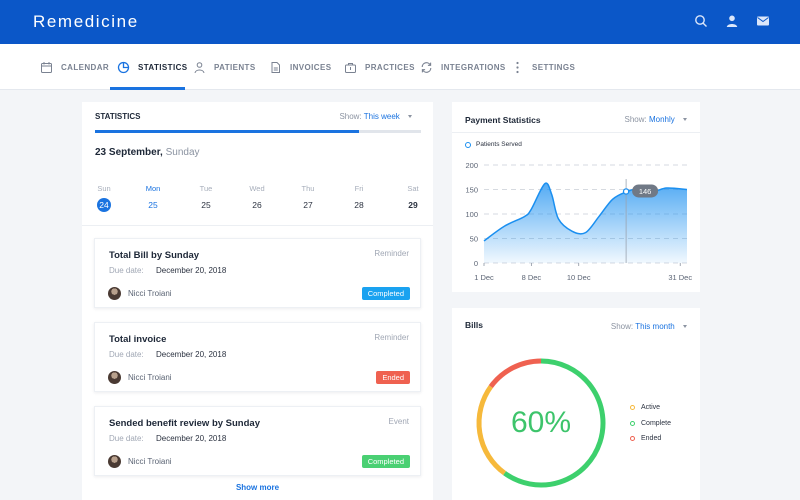 This screenshot has height=500, width=800. What do you see at coordinates (123, 67) in the screenshot?
I see `pie-chart-icon` at bounding box center [123, 67].